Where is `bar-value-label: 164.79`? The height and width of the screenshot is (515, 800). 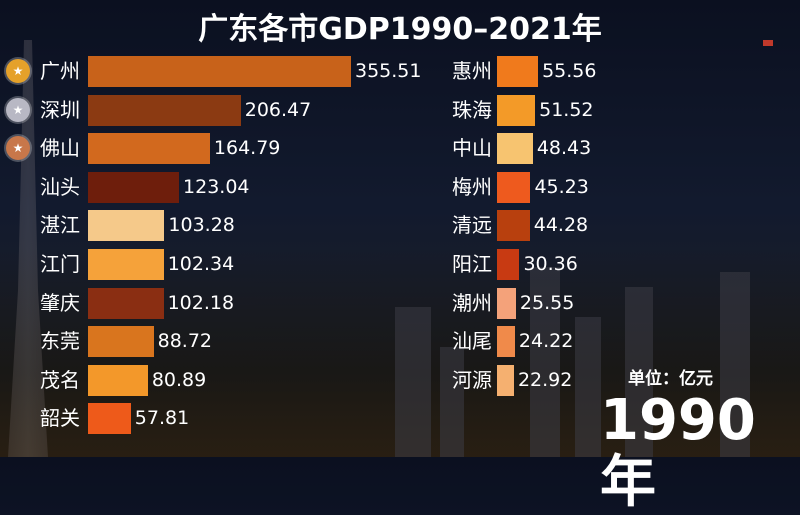
bar-value-label: 164.79 is located at coordinates (247, 148).